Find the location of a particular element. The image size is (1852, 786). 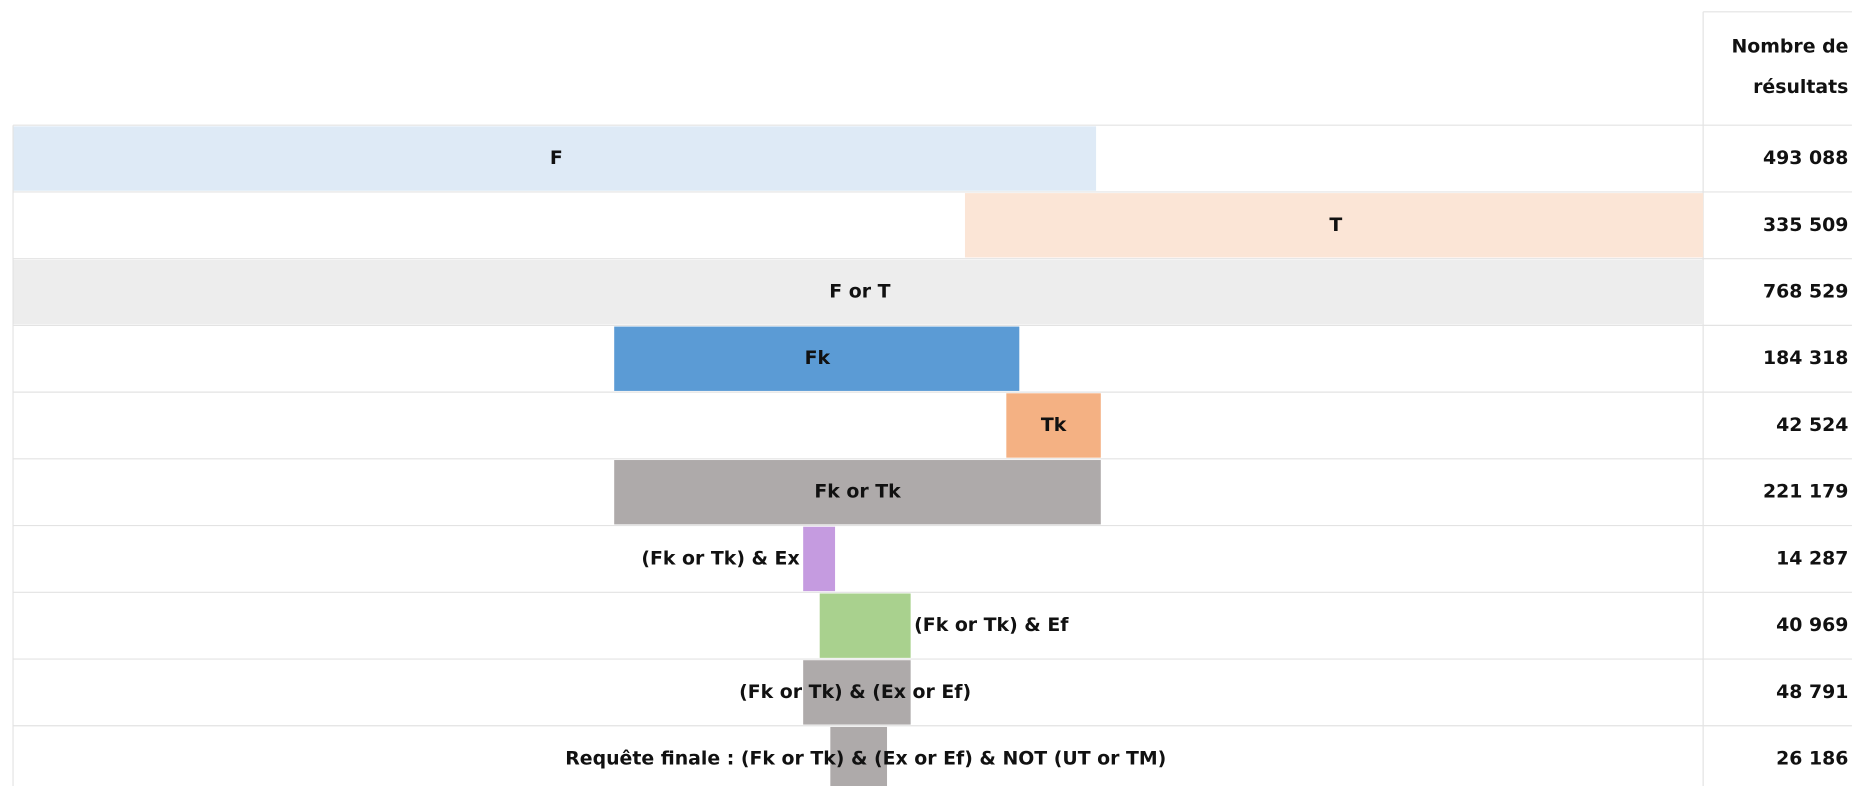

row-label: Tk is located at coordinates (1054, 425).